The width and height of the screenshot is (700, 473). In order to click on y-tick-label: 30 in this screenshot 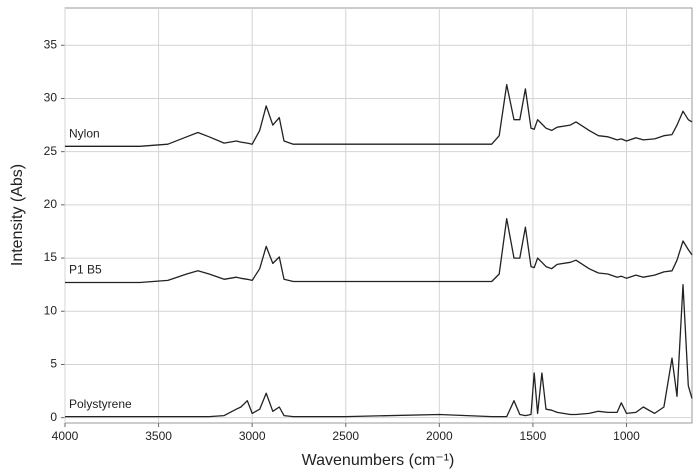, I will do `click(51, 98)`.